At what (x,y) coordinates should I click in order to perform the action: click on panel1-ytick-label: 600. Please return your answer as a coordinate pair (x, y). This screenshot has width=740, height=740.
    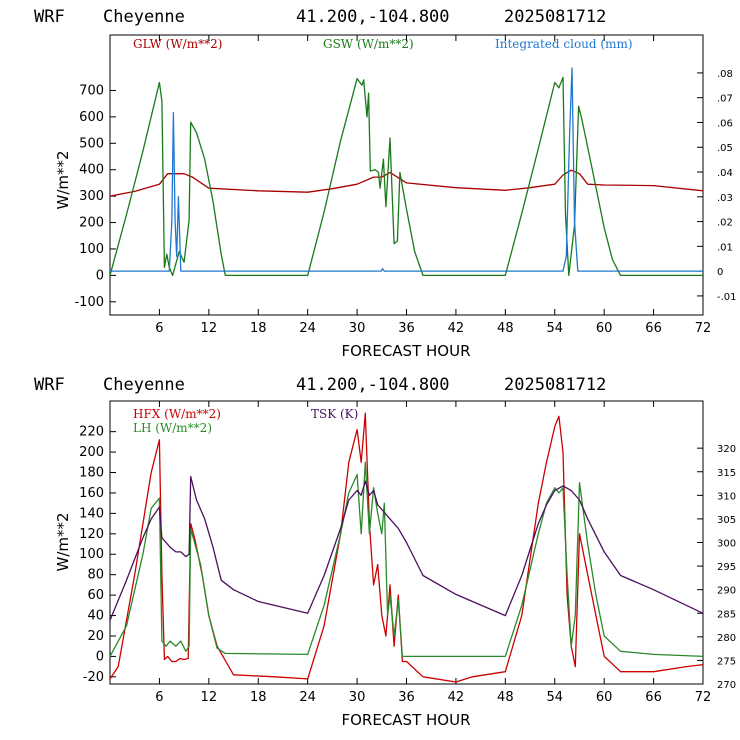
    Looking at the image, I should click on (91, 117).